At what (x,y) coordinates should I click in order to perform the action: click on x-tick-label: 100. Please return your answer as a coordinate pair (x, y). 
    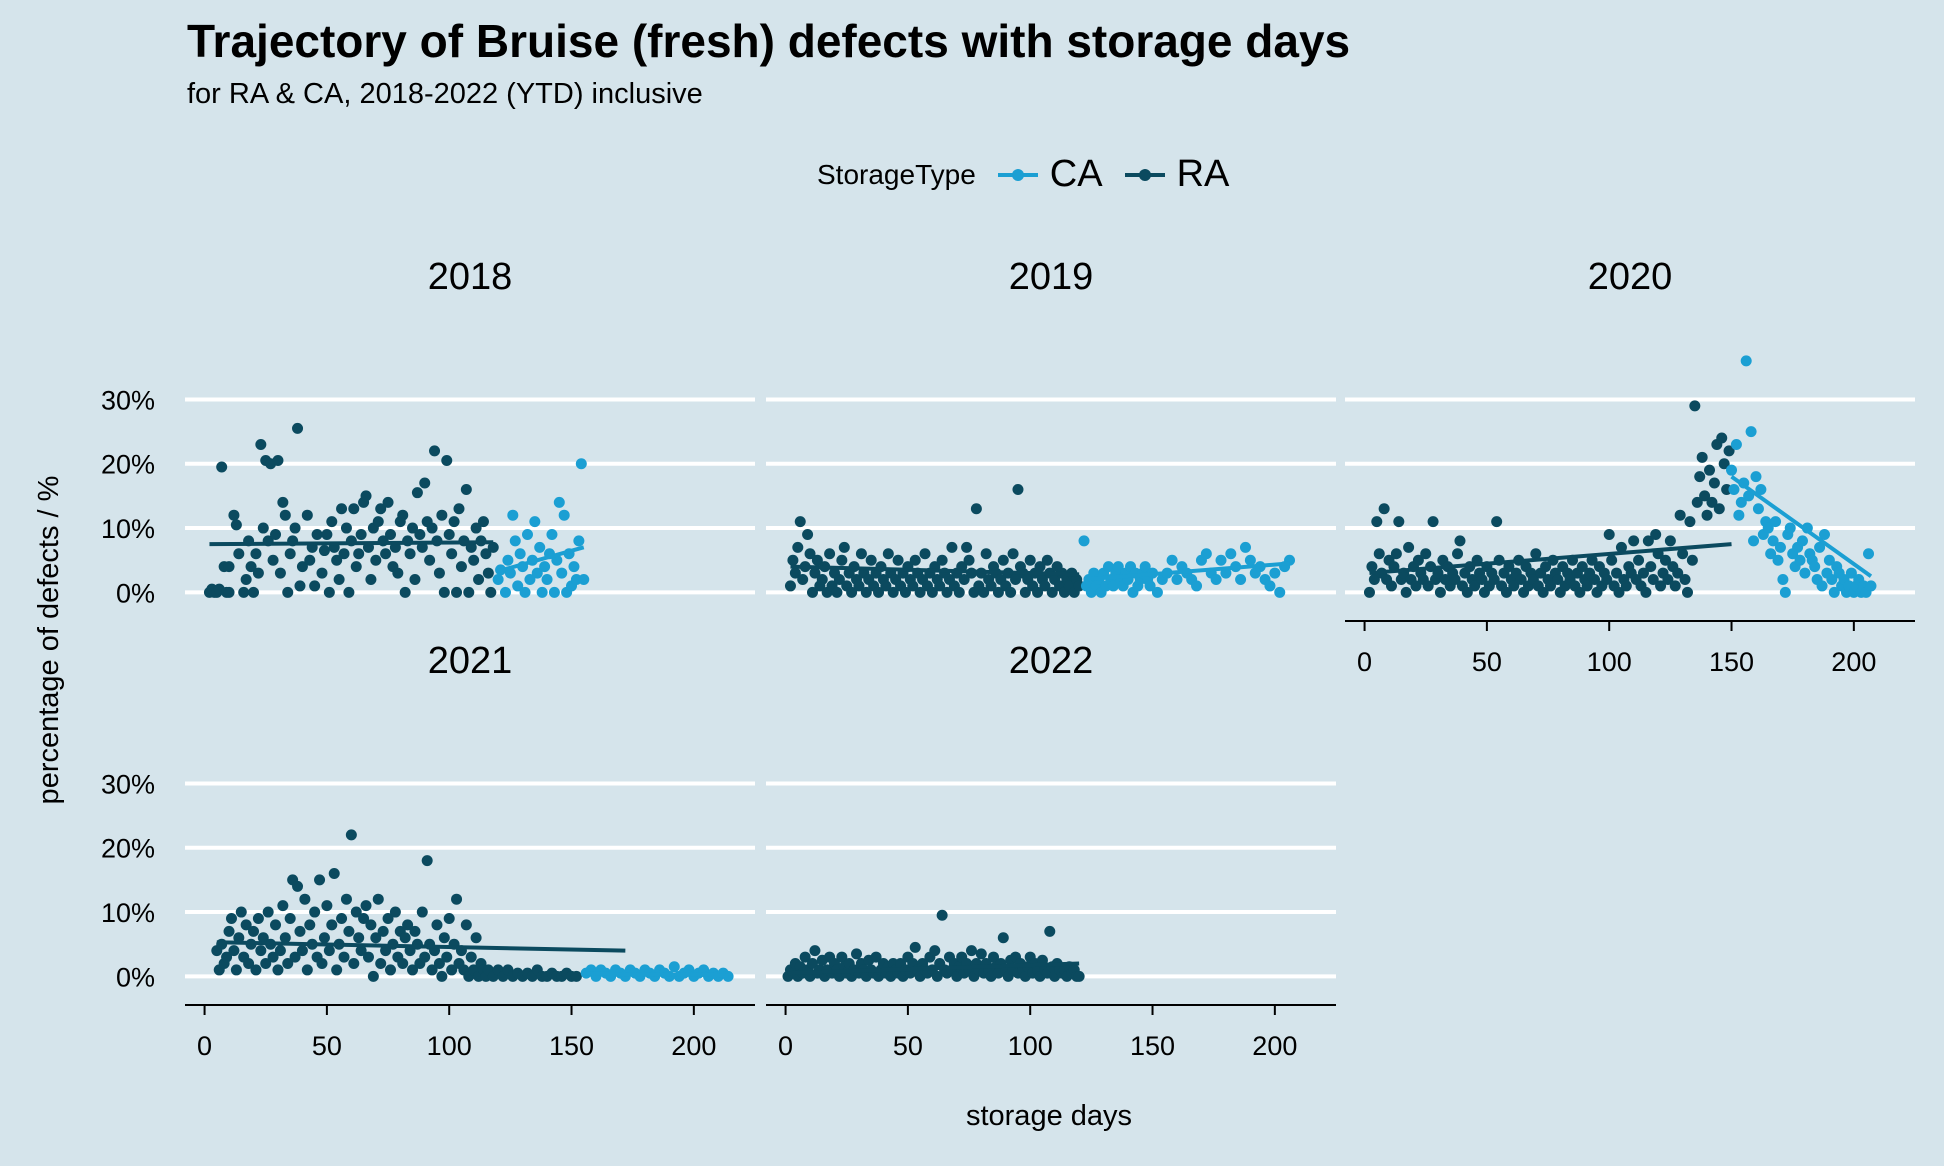
    Looking at the image, I should click on (1030, 1046).